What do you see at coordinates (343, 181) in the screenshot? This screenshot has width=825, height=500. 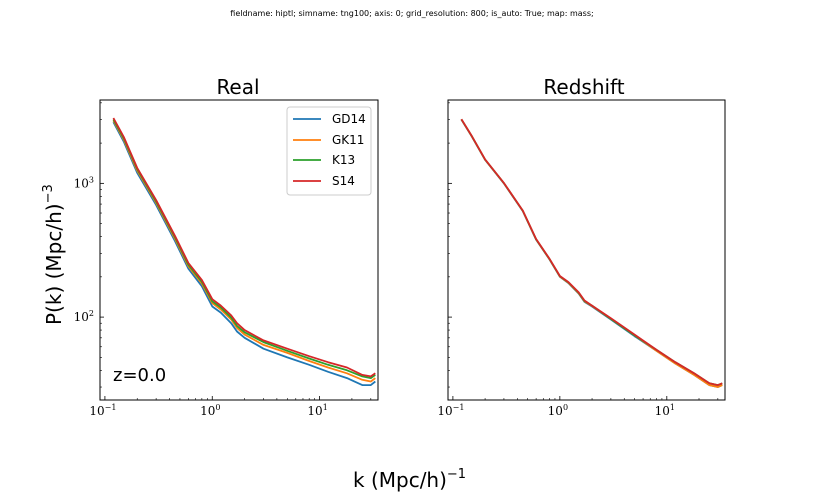 I see `legend-label-s14: S14` at bounding box center [343, 181].